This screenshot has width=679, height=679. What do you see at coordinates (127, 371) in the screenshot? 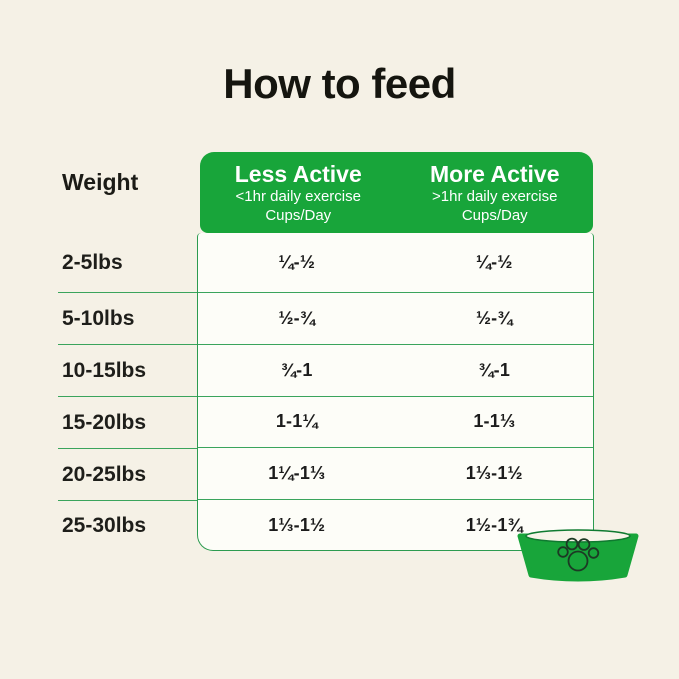
I see `weight-label: 10-15lbs` at bounding box center [127, 371].